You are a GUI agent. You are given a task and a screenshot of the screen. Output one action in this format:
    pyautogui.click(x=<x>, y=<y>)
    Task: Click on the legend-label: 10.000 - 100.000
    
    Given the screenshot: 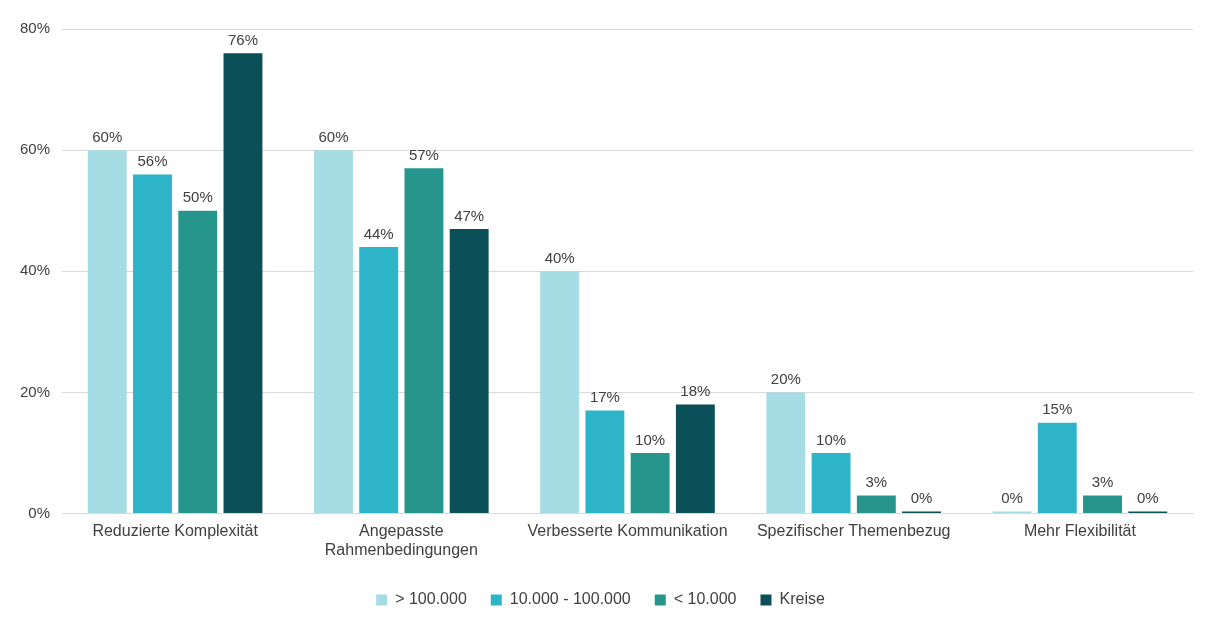 What is the action you would take?
    pyautogui.click(x=570, y=599)
    